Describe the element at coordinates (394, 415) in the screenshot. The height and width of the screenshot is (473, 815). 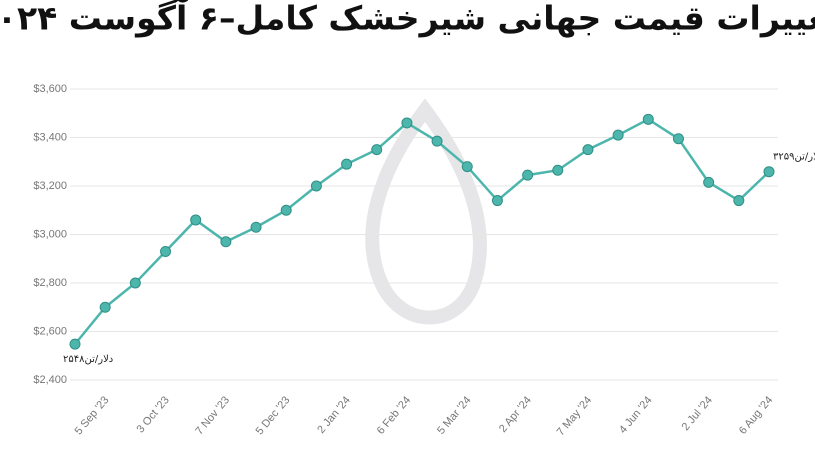
I see `x-tick-label: 6 Feb '24` at that location.